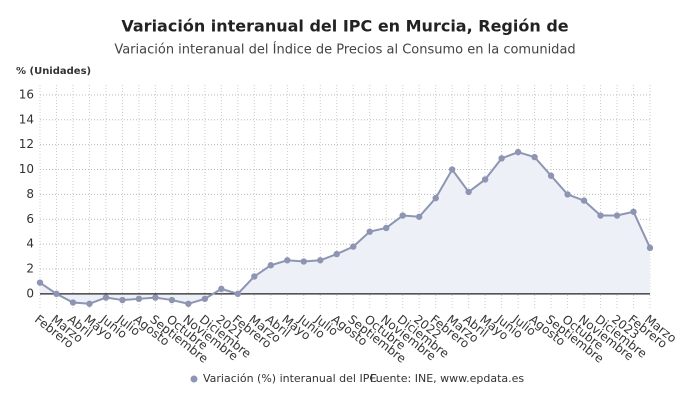  I want to click on y-tick-label: 2, so click(30, 268).